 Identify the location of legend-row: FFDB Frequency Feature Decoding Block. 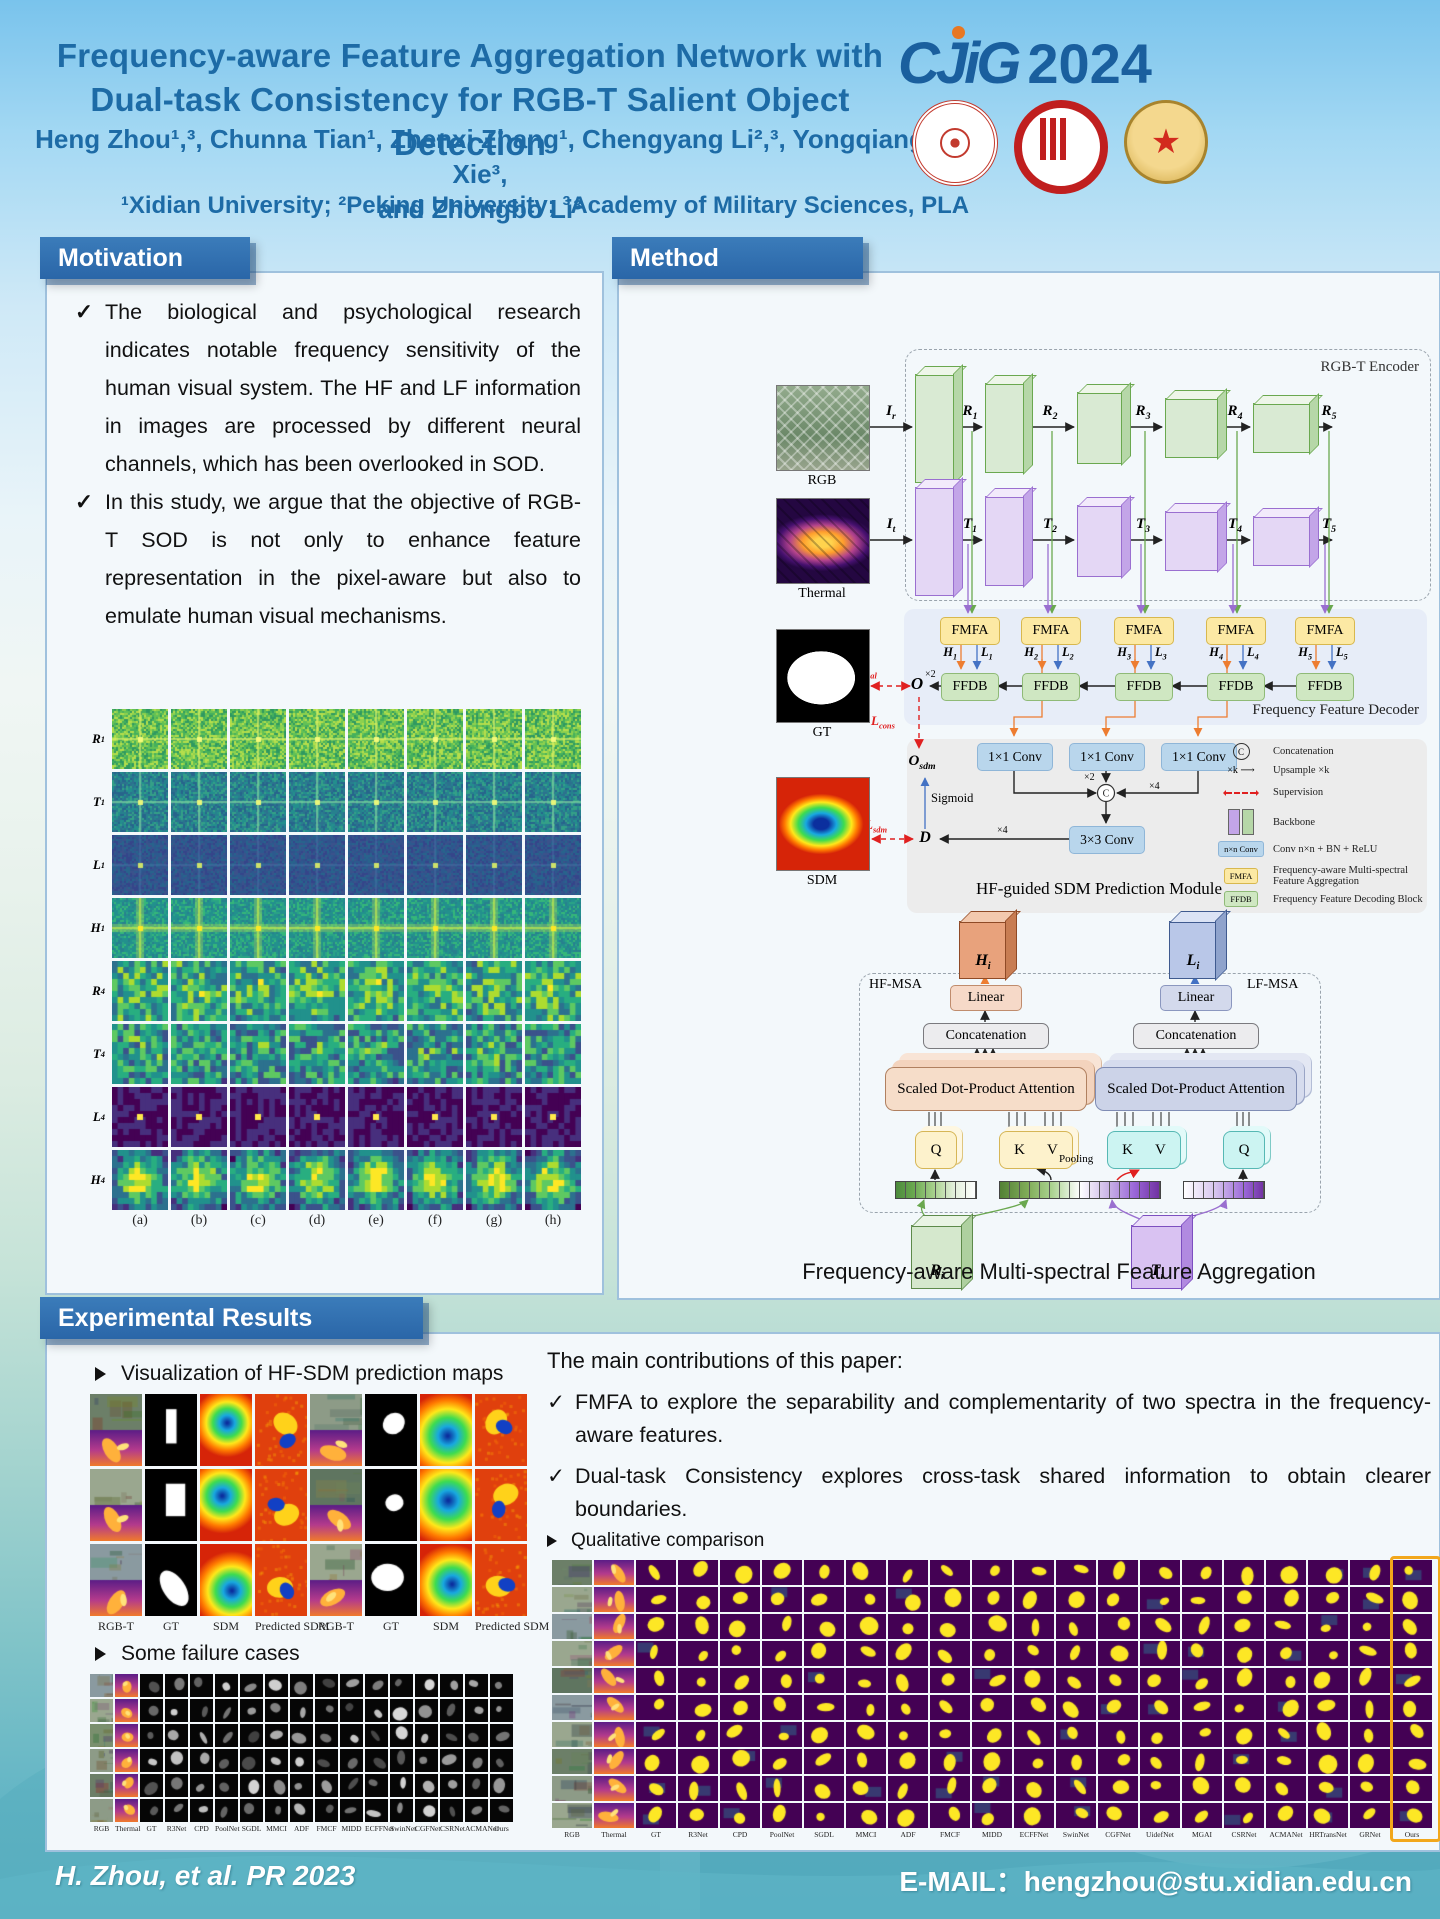
(1320, 899).